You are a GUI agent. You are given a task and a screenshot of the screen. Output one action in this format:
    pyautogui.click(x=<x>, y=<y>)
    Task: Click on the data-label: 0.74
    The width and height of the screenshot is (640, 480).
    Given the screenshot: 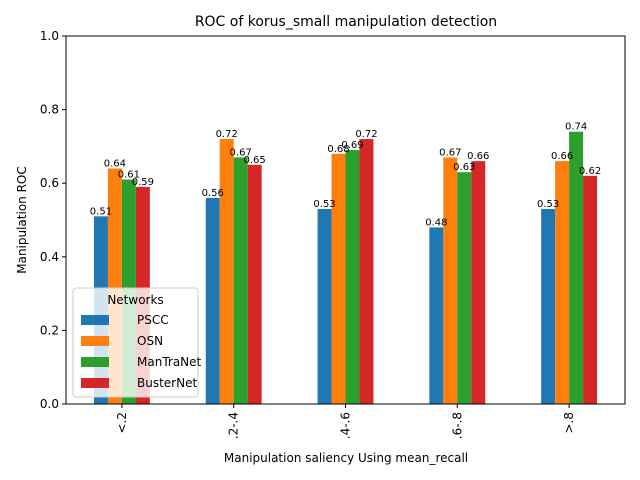 What is the action you would take?
    pyautogui.click(x=576, y=127)
    